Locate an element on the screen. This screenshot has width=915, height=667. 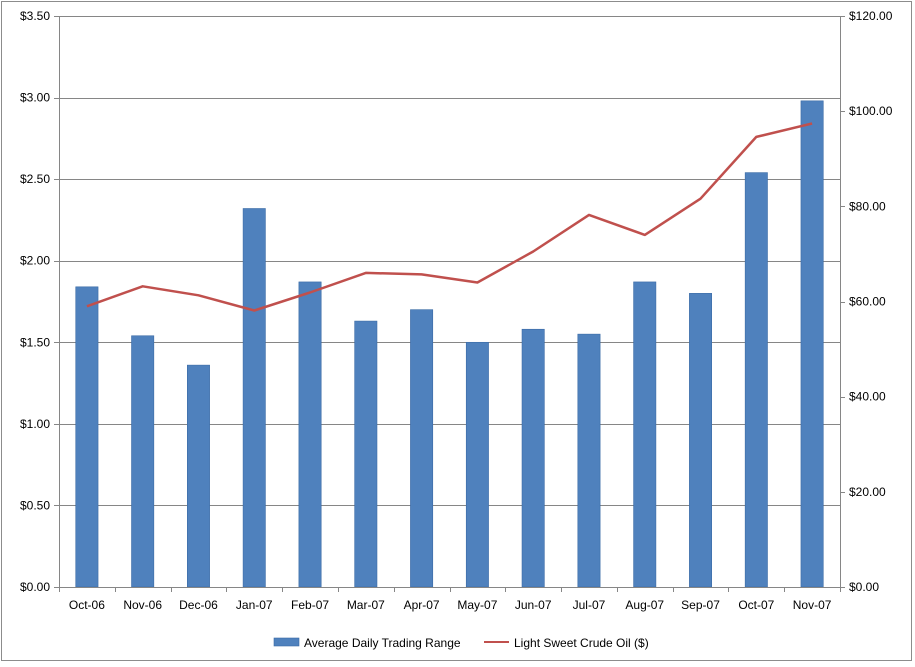
left-axis-tick-label: $2.50 is located at coordinates (35, 179).